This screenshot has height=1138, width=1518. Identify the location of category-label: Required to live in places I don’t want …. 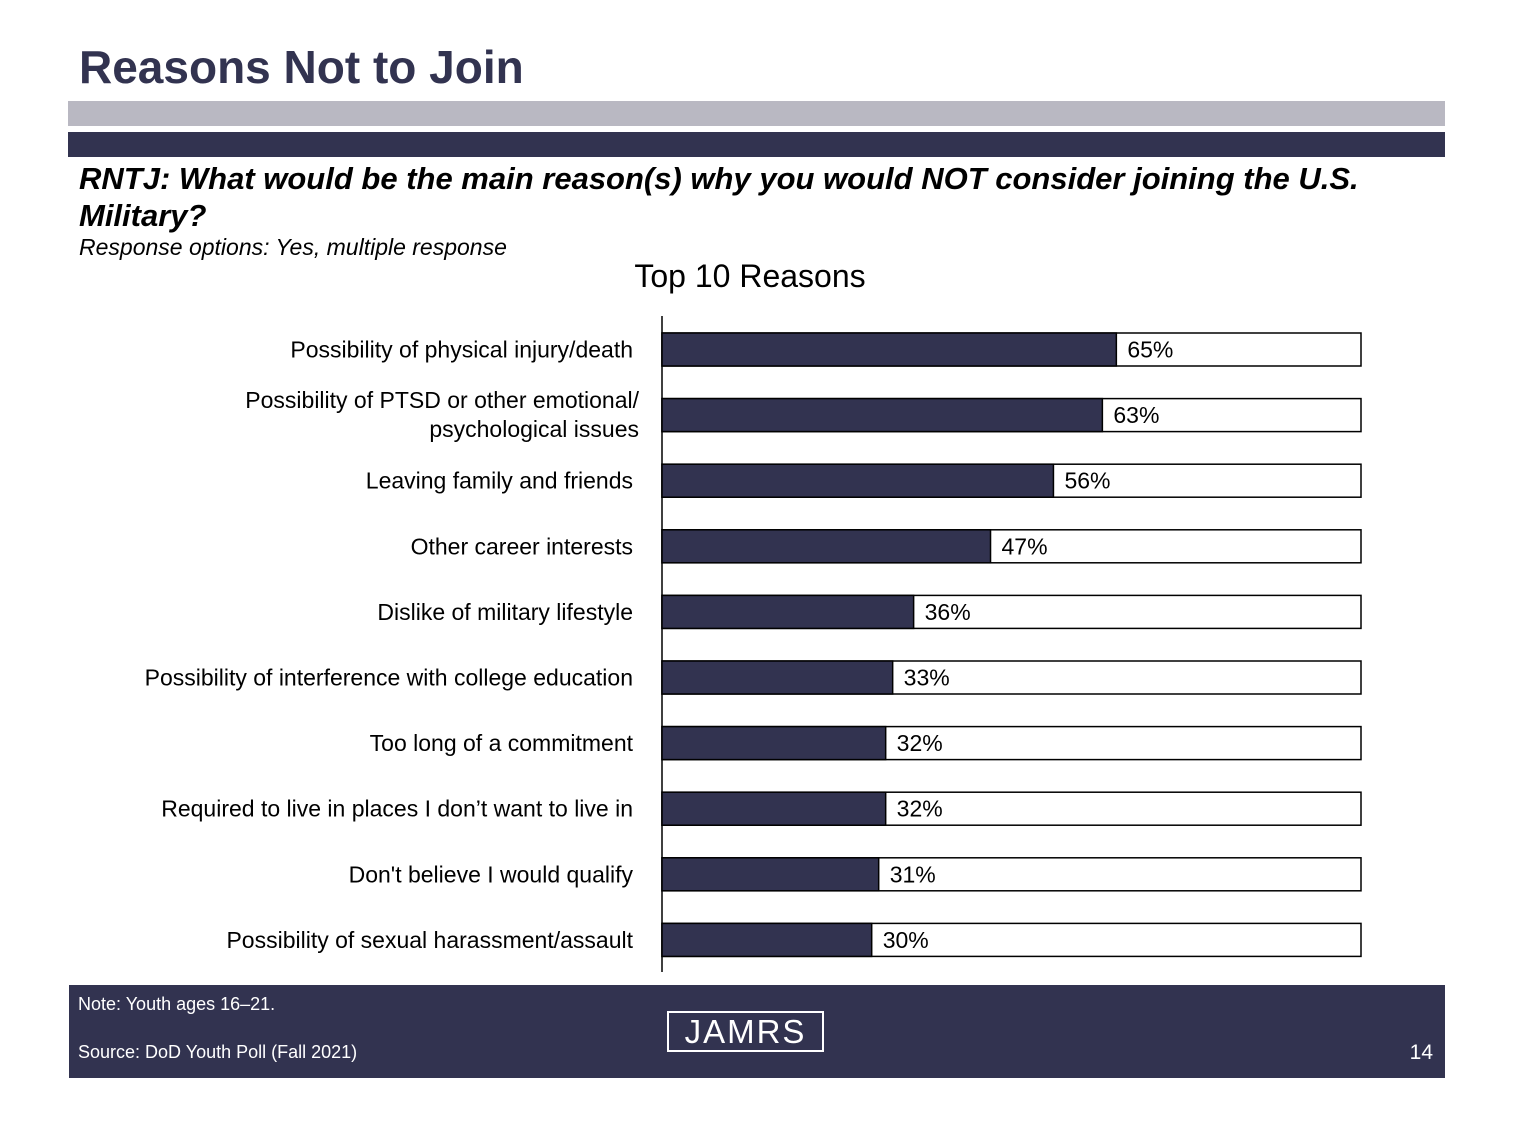
(397, 809).